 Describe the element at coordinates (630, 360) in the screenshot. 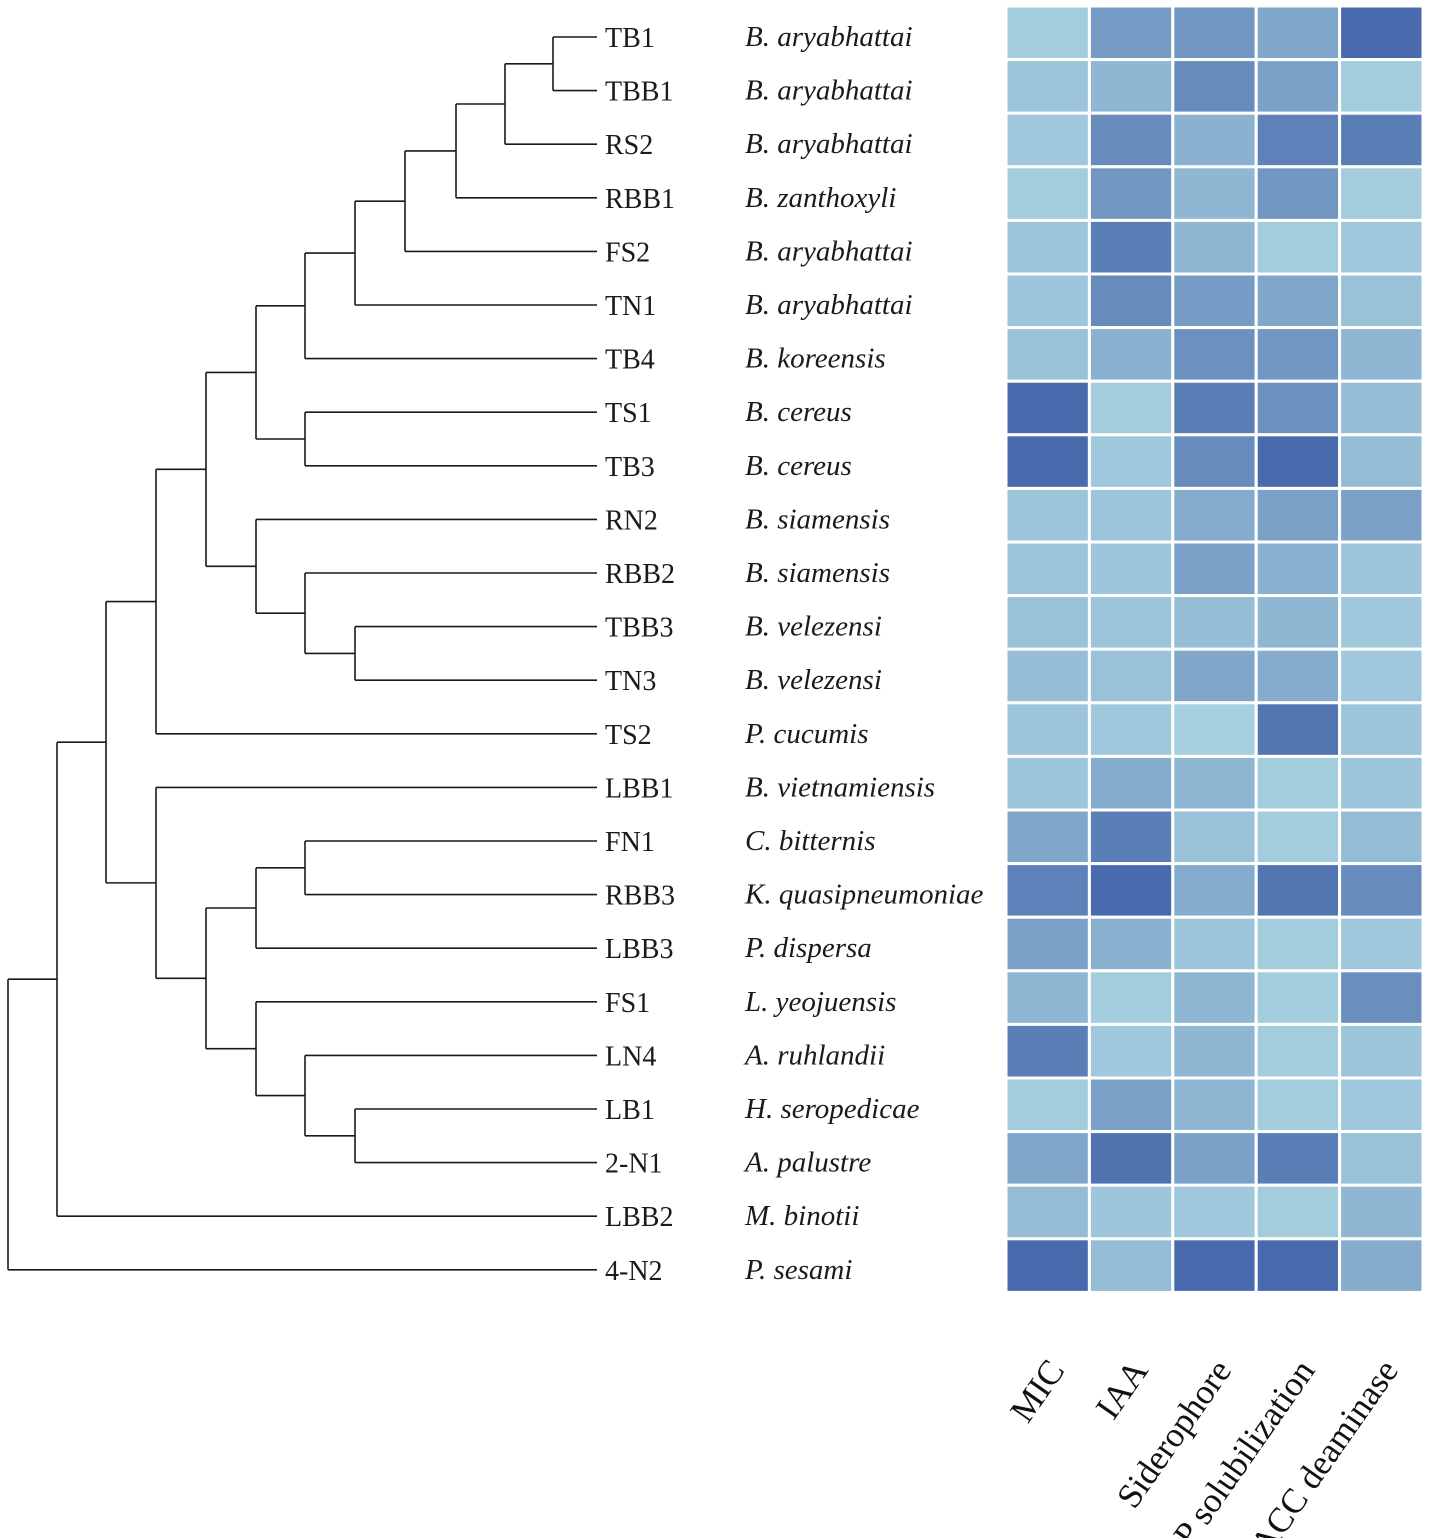

I see `strain-label: TB4` at that location.